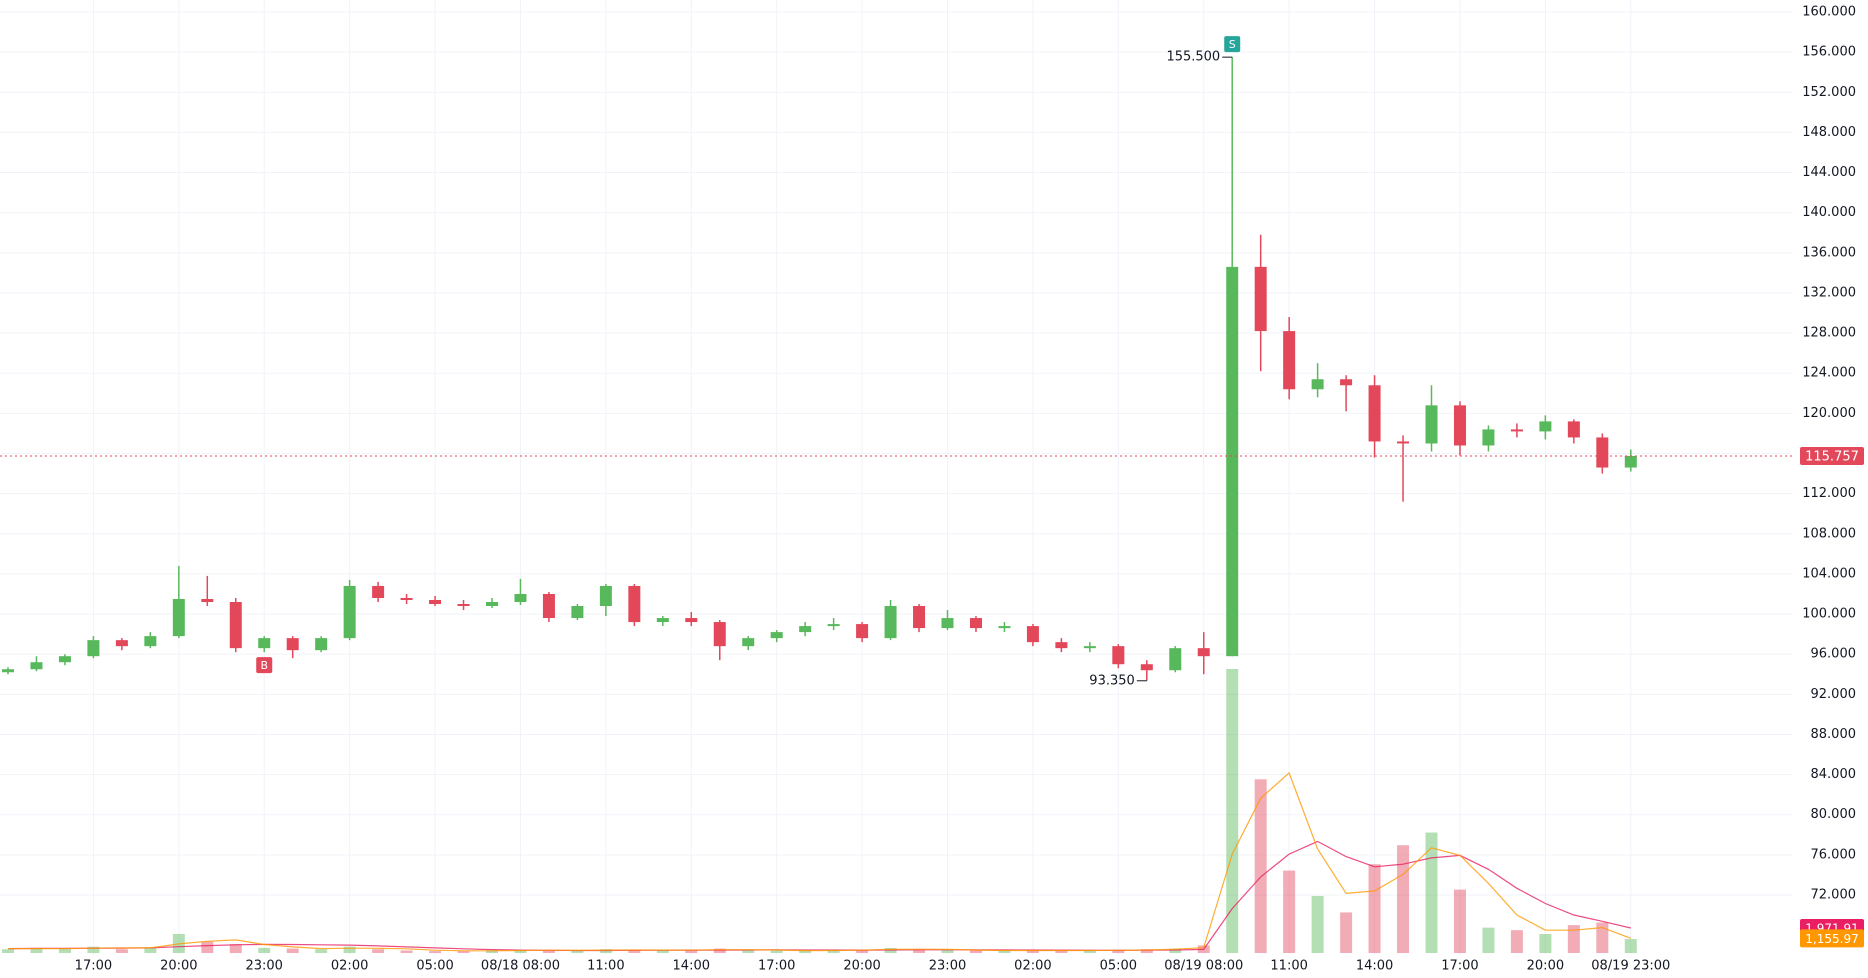  I want to click on signal-badge, so click(264, 665).